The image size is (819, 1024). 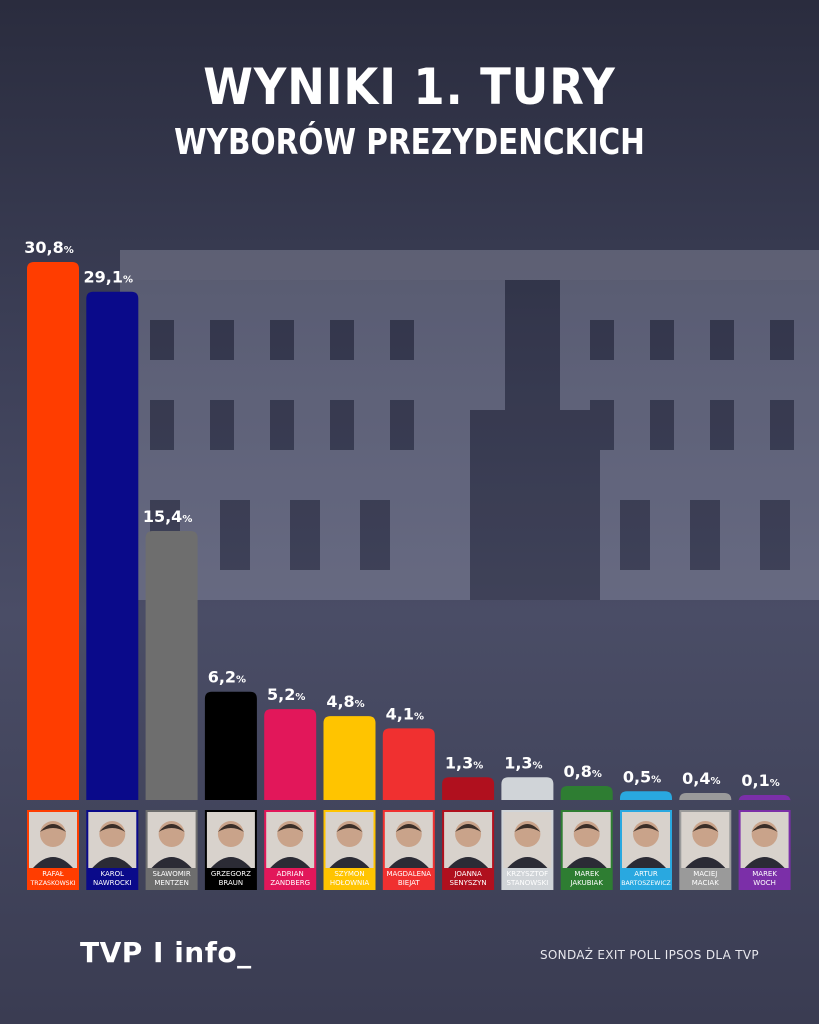 I want to click on candidate-name-2-line-2: NAWROCKI, so click(x=112, y=883).